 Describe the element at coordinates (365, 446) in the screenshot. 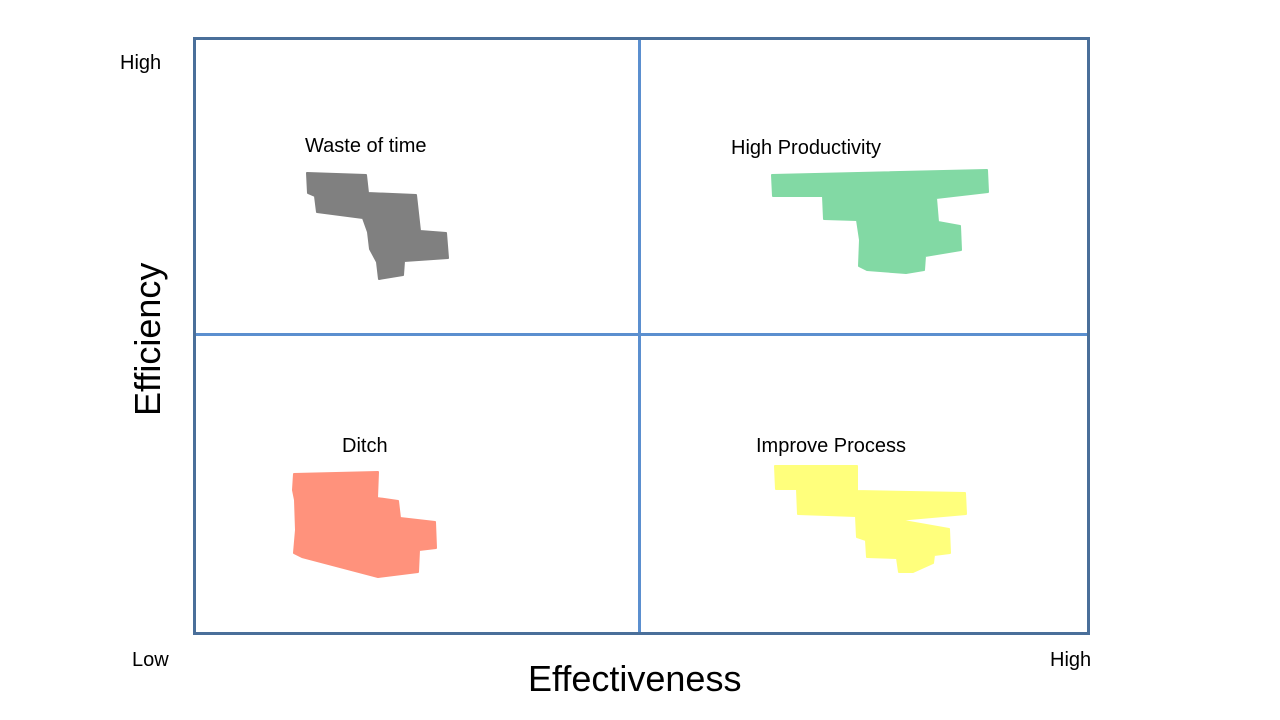

I see `quadrant-label-ditch: Ditch` at that location.